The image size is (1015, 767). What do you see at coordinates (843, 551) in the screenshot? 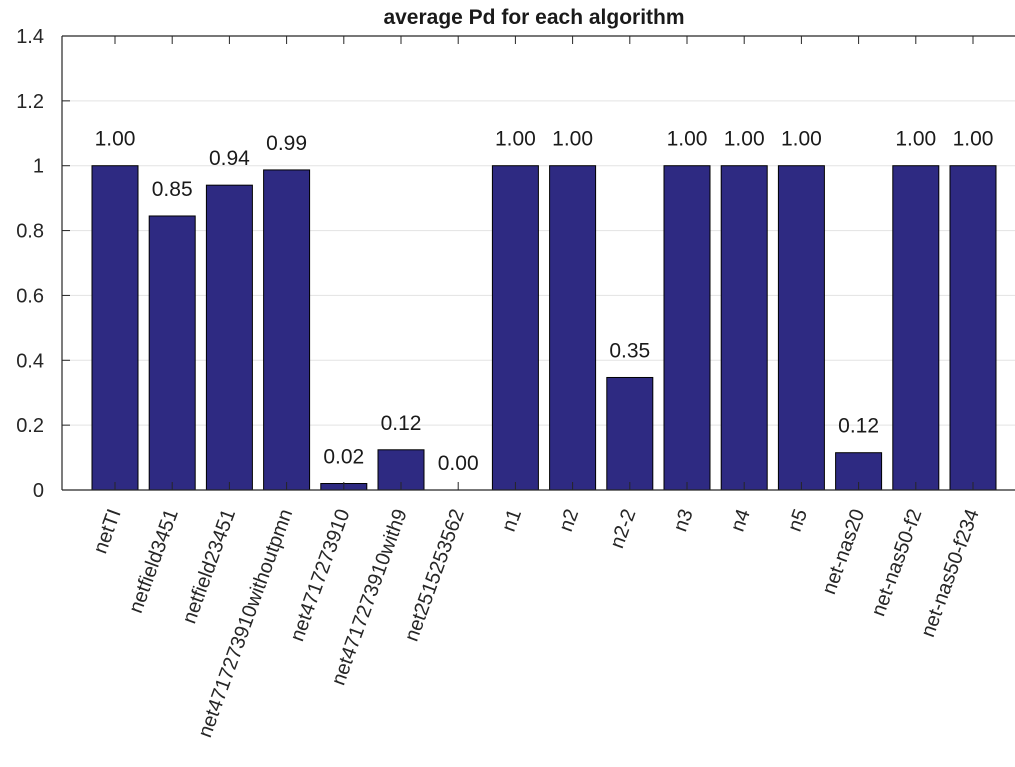
I see `x-tick-label: net-nas20` at bounding box center [843, 551].